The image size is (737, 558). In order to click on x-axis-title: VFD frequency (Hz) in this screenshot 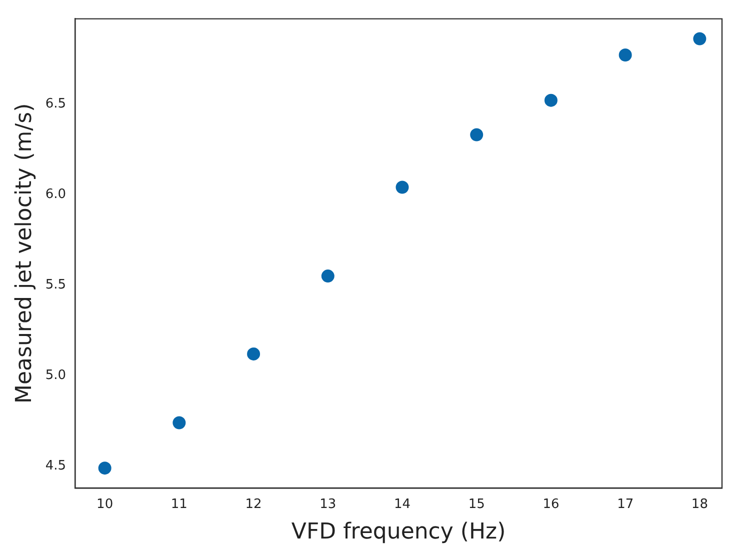, I will do `click(398, 532)`.